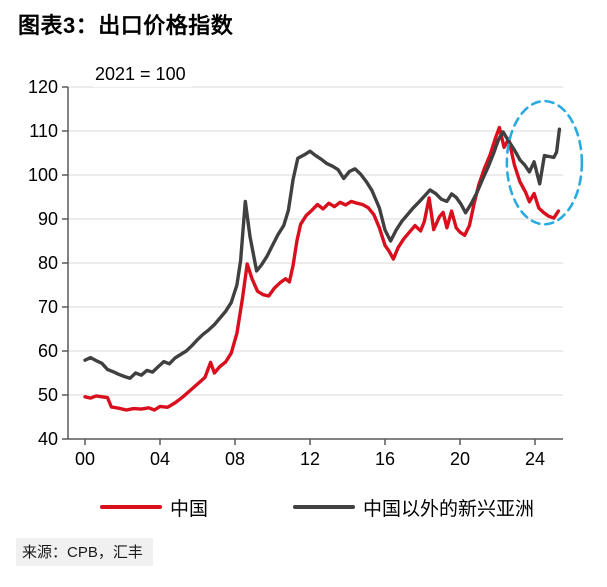 This screenshot has width=607, height=587. Describe the element at coordinates (43, 87) in the screenshot. I see `y-tick-label: 120` at that location.